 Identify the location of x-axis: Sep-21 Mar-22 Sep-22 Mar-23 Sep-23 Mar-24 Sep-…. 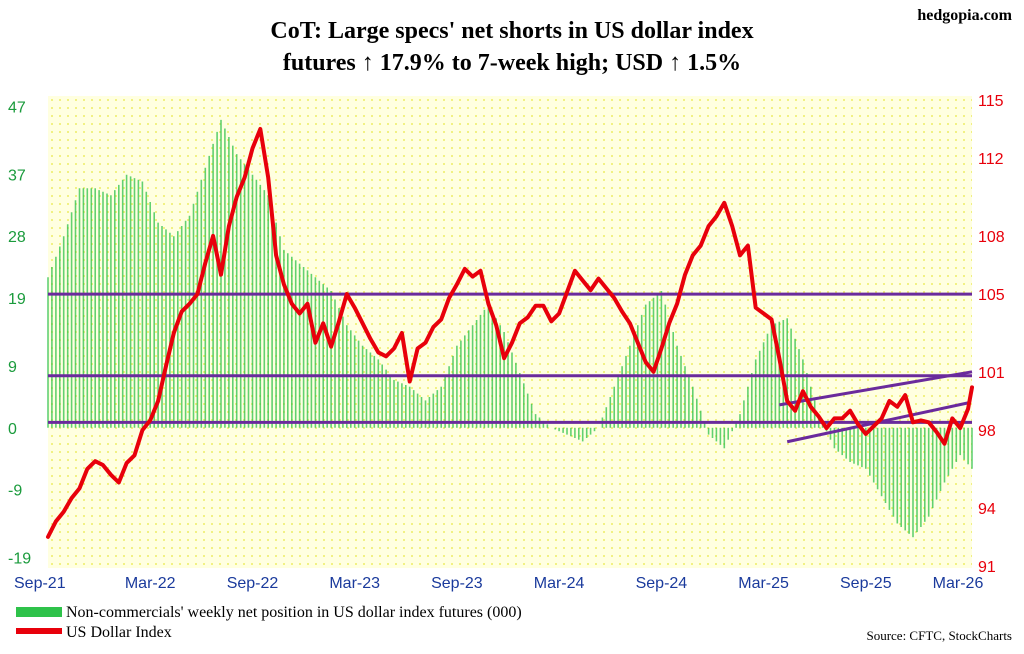
(498, 583).